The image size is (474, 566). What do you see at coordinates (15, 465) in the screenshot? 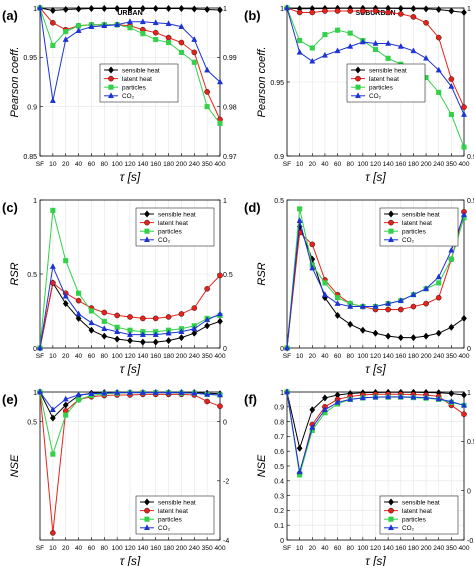
I see `y-axis-label: NSE` at bounding box center [15, 465].